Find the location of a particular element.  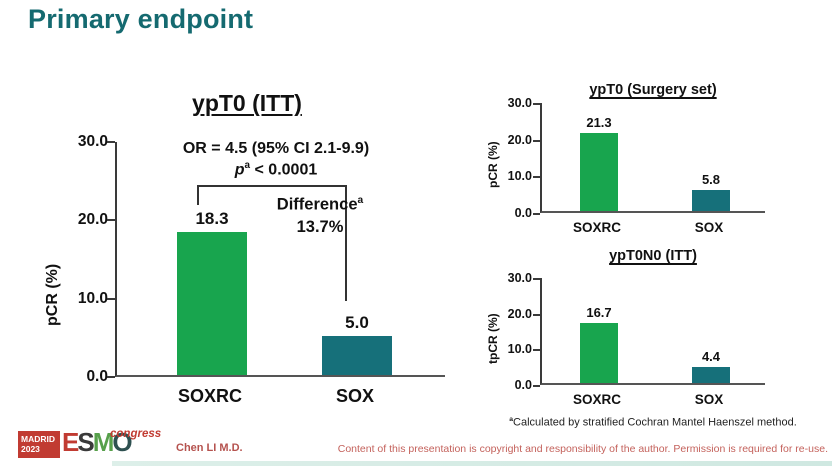

surgery-bar-group-soxrc: 21.3 is located at coordinates (599, 157).